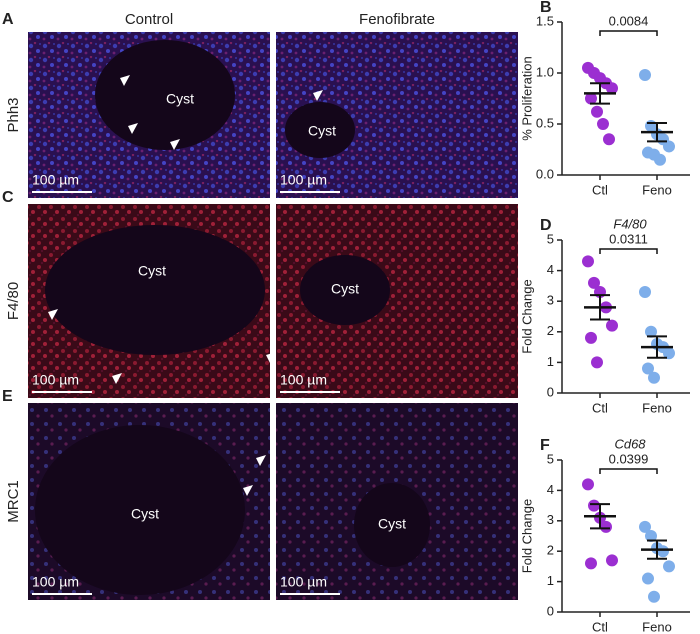 This screenshot has width=700, height=634. What do you see at coordinates (545, 71) in the screenshot?
I see `y-tick-label: 1.0` at bounding box center [545, 71].